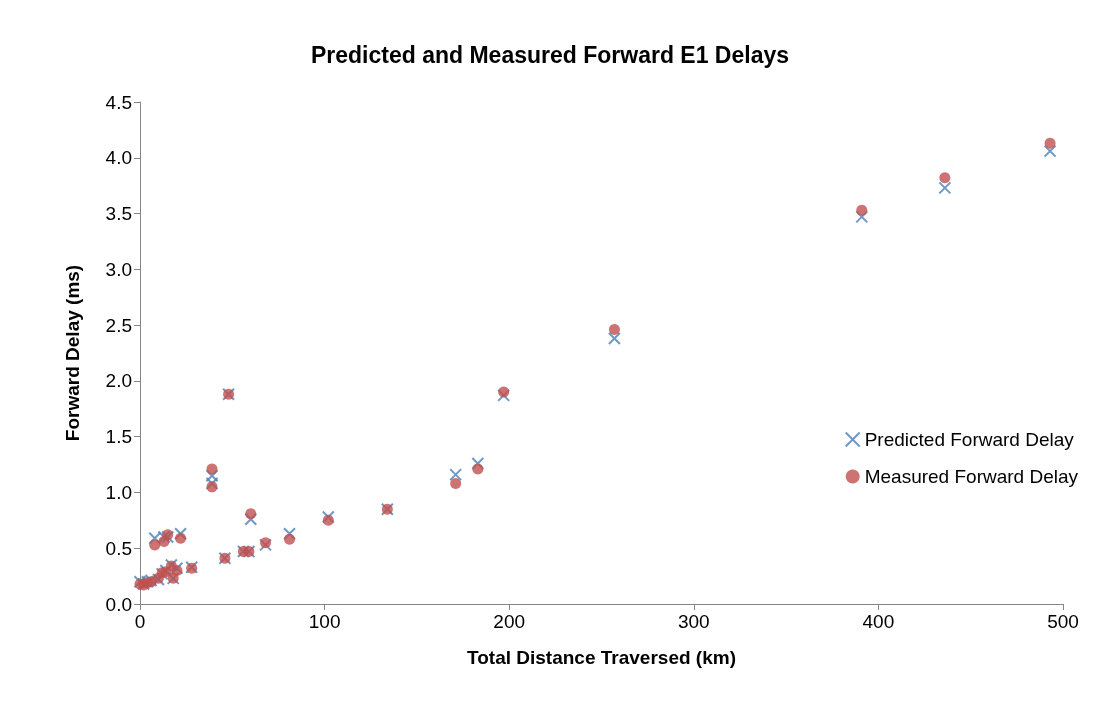  What do you see at coordinates (118, 214) in the screenshot?
I see `y-tick-label: 3.5` at bounding box center [118, 214].